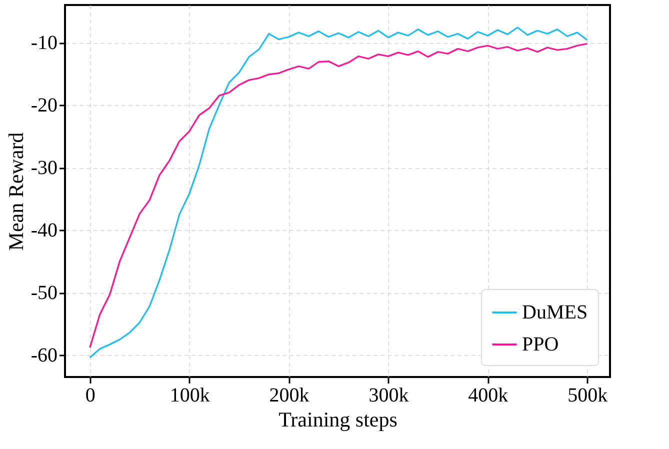 This screenshot has height=449, width=669. Describe the element at coordinates (16, 191) in the screenshot. I see `y-axis-title: Mean Reward` at that location.